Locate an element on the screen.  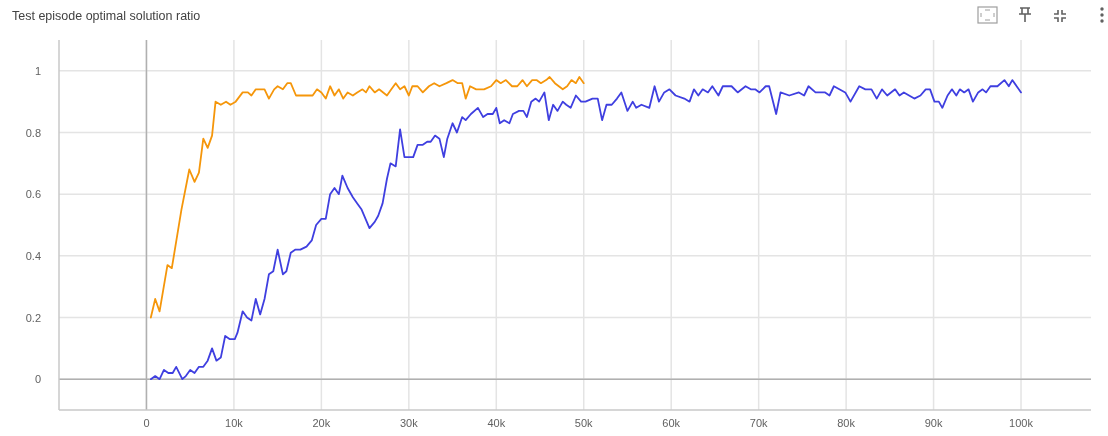
x-tick-label: 80k is located at coordinates (846, 423).